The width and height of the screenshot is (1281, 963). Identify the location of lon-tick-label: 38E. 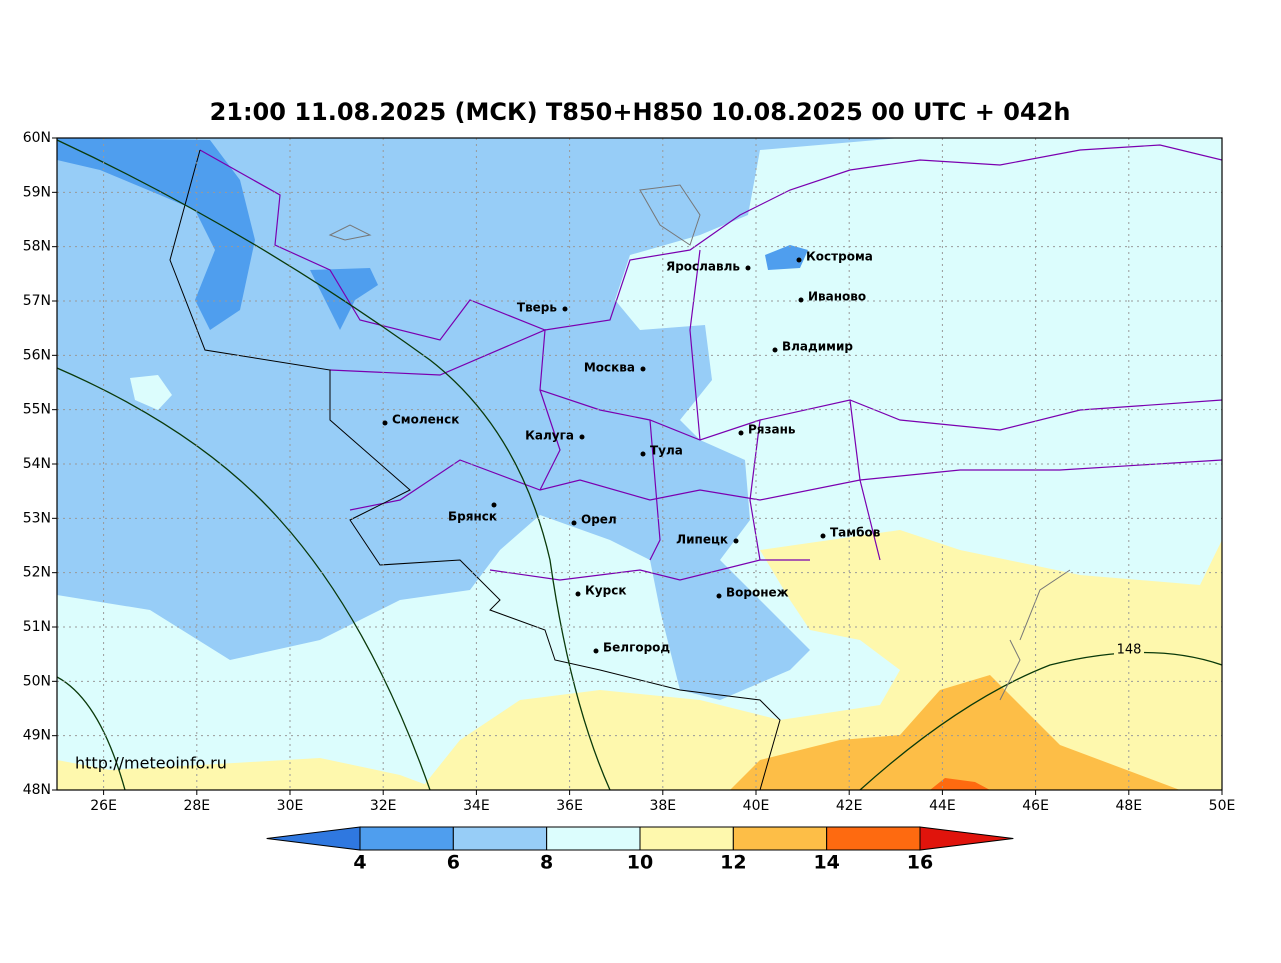
(662, 806).